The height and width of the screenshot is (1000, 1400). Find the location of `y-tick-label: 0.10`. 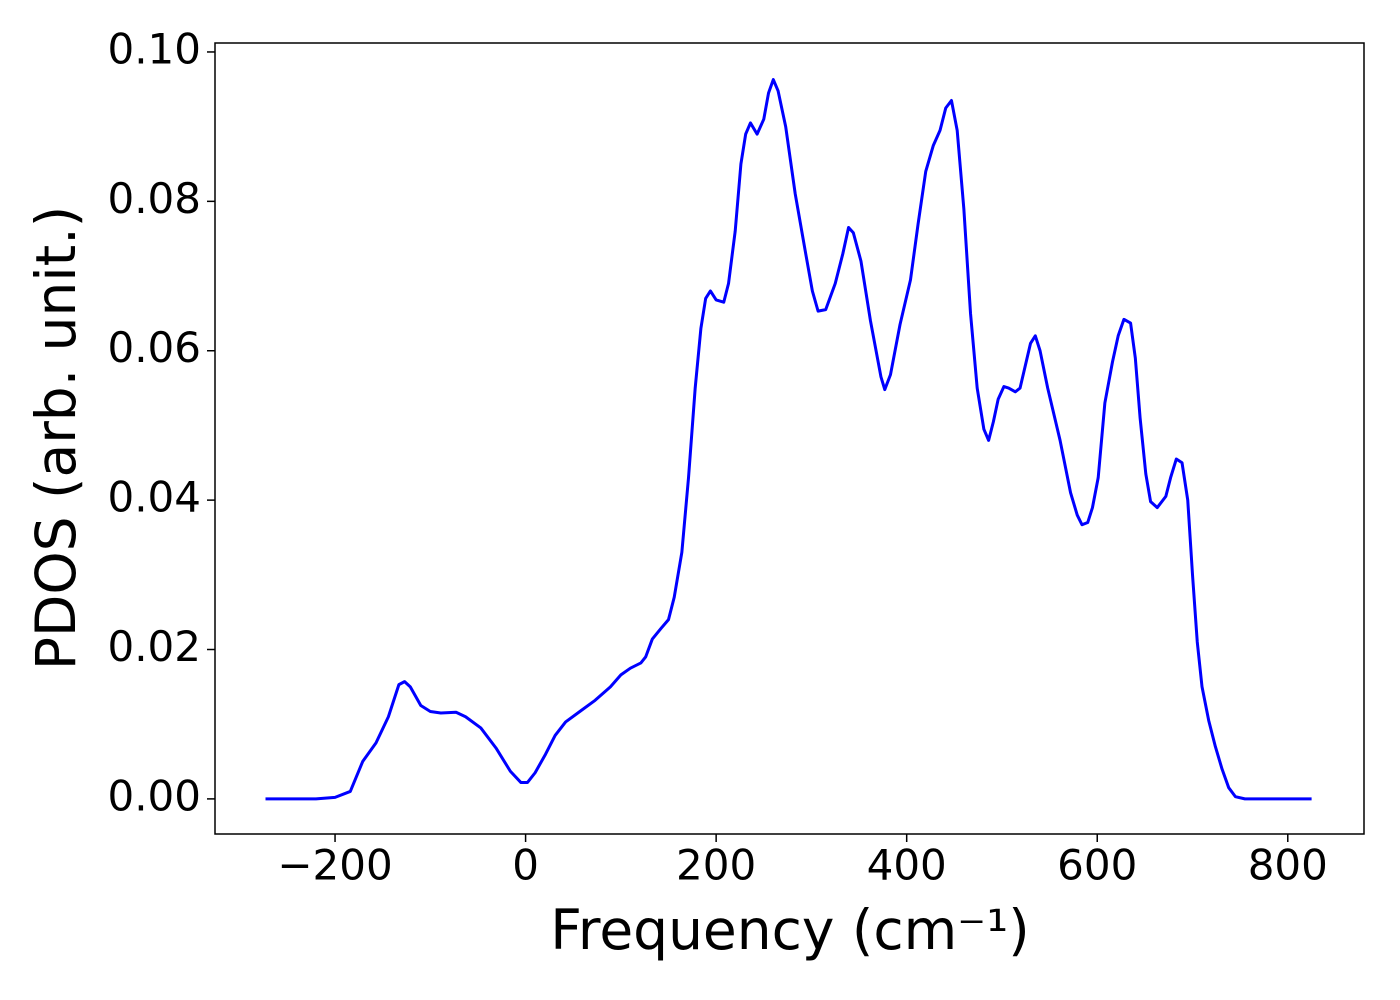

y-tick-label: 0.10 is located at coordinates (154, 48).